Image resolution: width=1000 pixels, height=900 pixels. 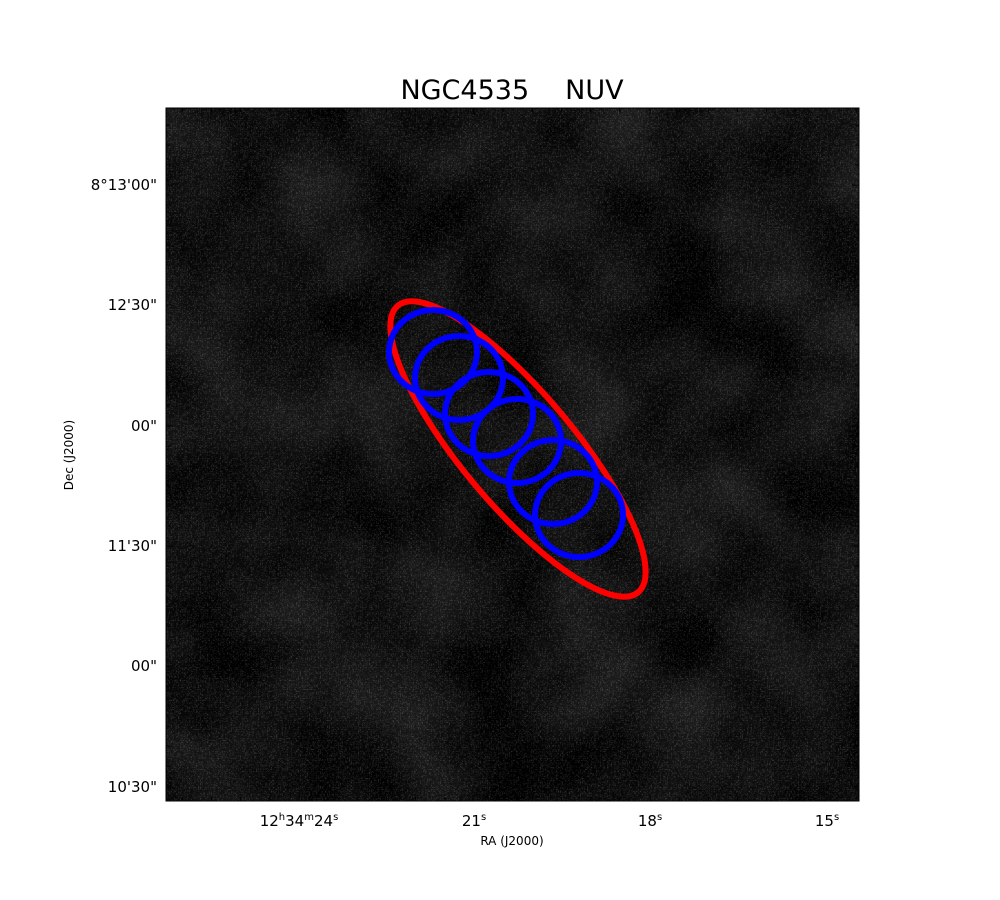 I want to click on figure-title: NGC4535 NUV, so click(x=512, y=90).